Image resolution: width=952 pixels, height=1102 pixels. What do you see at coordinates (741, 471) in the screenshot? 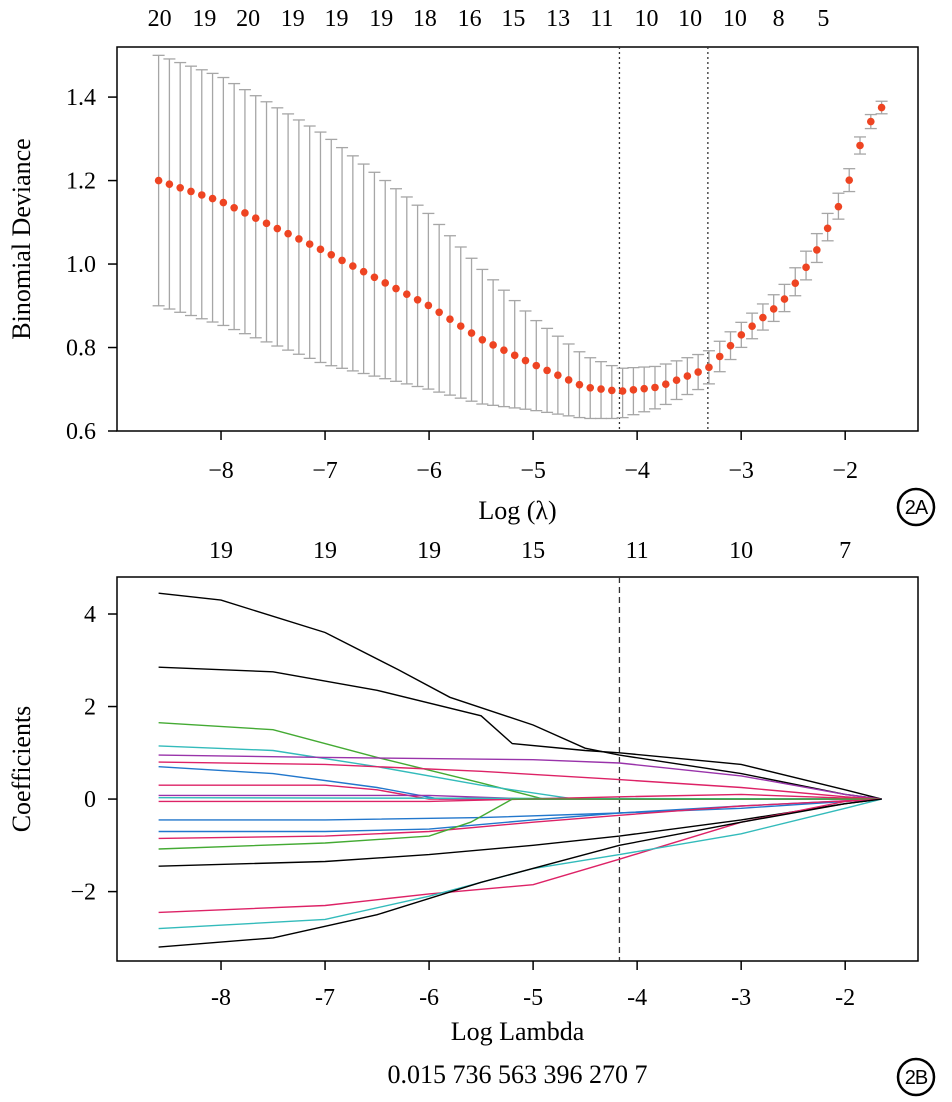
I see `x-tick-label: −3` at bounding box center [741, 471].